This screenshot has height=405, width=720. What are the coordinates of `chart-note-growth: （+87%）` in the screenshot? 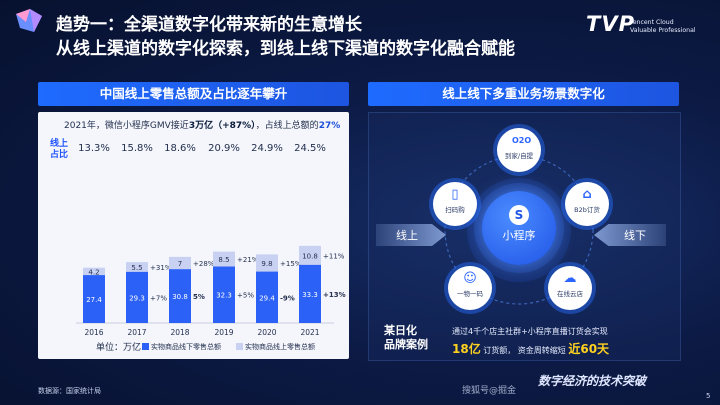 It's located at (234, 126).